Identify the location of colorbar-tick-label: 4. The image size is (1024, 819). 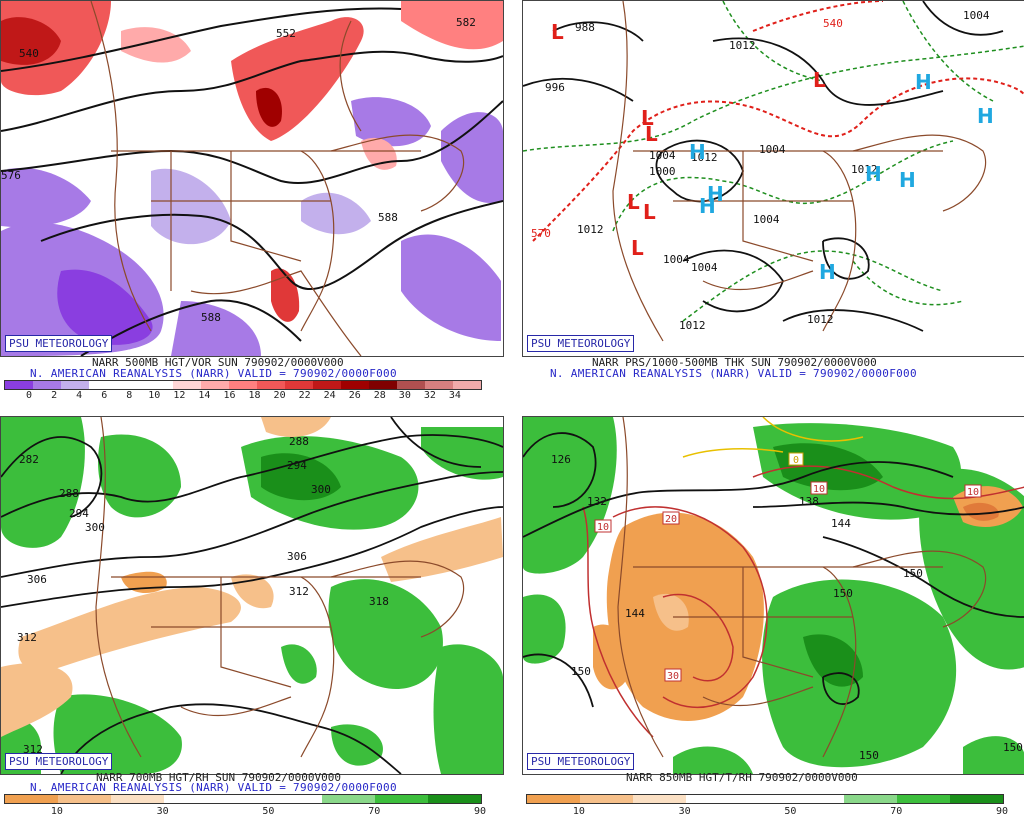
(79, 395).